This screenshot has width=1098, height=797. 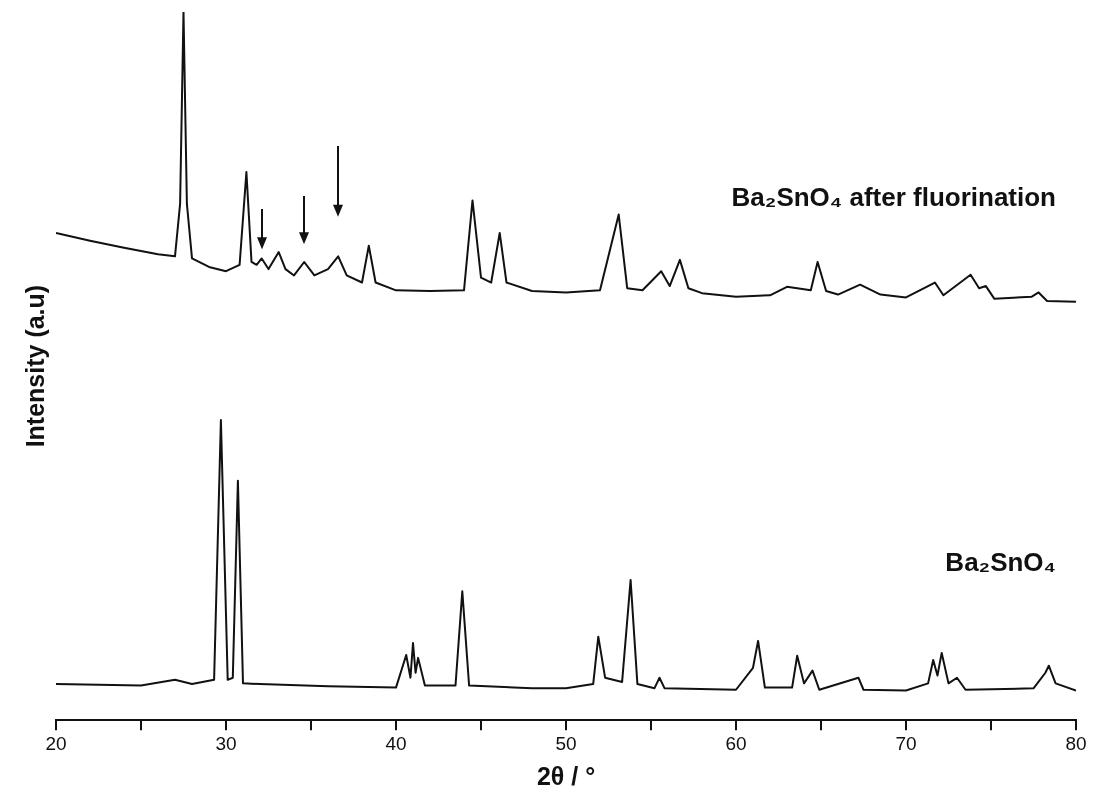 What do you see at coordinates (226, 743) in the screenshot?
I see `x-tick-label: 30` at bounding box center [226, 743].